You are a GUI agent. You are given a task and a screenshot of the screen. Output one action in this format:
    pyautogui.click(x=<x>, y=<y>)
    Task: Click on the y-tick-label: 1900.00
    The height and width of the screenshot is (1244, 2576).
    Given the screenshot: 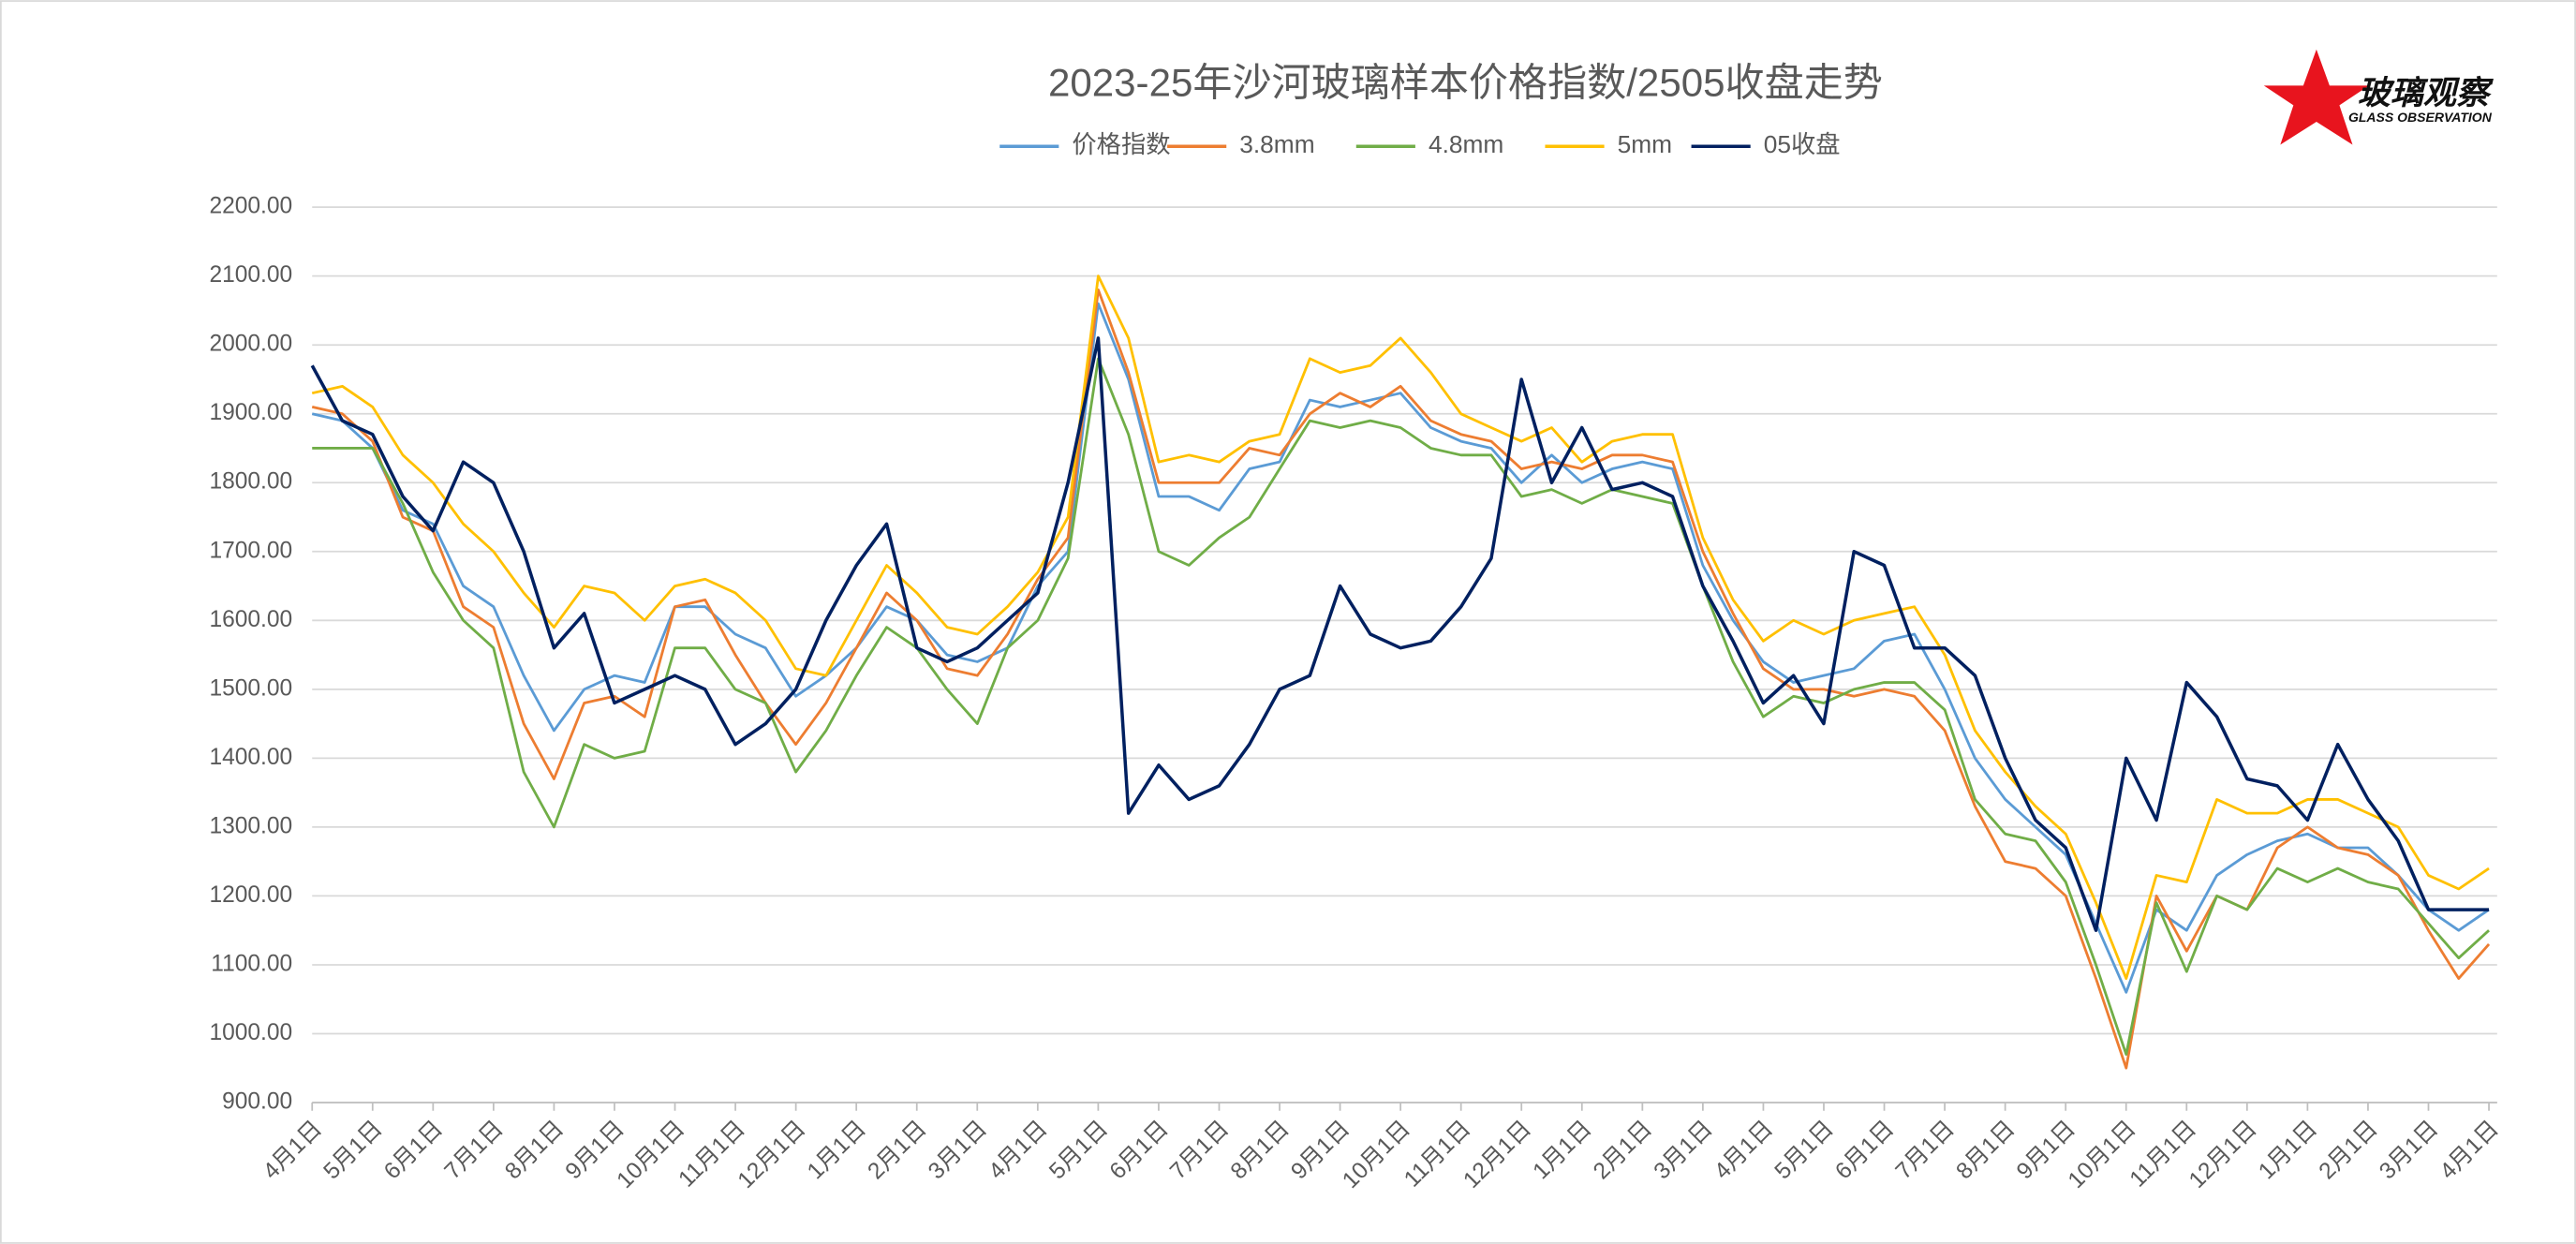 What is the action you would take?
    pyautogui.click(x=250, y=412)
    